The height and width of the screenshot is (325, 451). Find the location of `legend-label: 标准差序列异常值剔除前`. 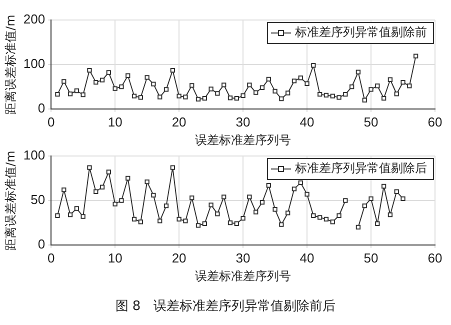

legend-label: 标准差序列异常值剔除前 is located at coordinates (360, 32).